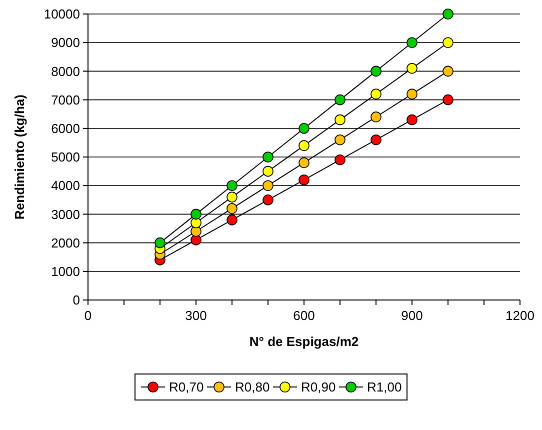  I want to click on y-tick-label: 8000, so click(65, 71).